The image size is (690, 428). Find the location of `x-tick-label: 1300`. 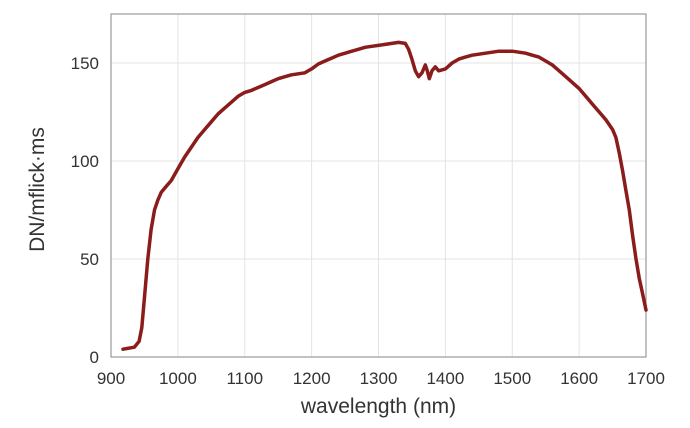

x-tick-label: 1300 is located at coordinates (379, 378).